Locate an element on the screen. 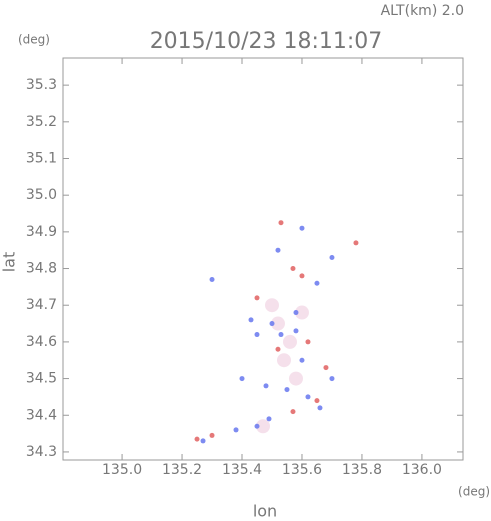 The width and height of the screenshot is (491, 521). chart-title: 2015/10/23 18:11:07 is located at coordinates (266, 41).